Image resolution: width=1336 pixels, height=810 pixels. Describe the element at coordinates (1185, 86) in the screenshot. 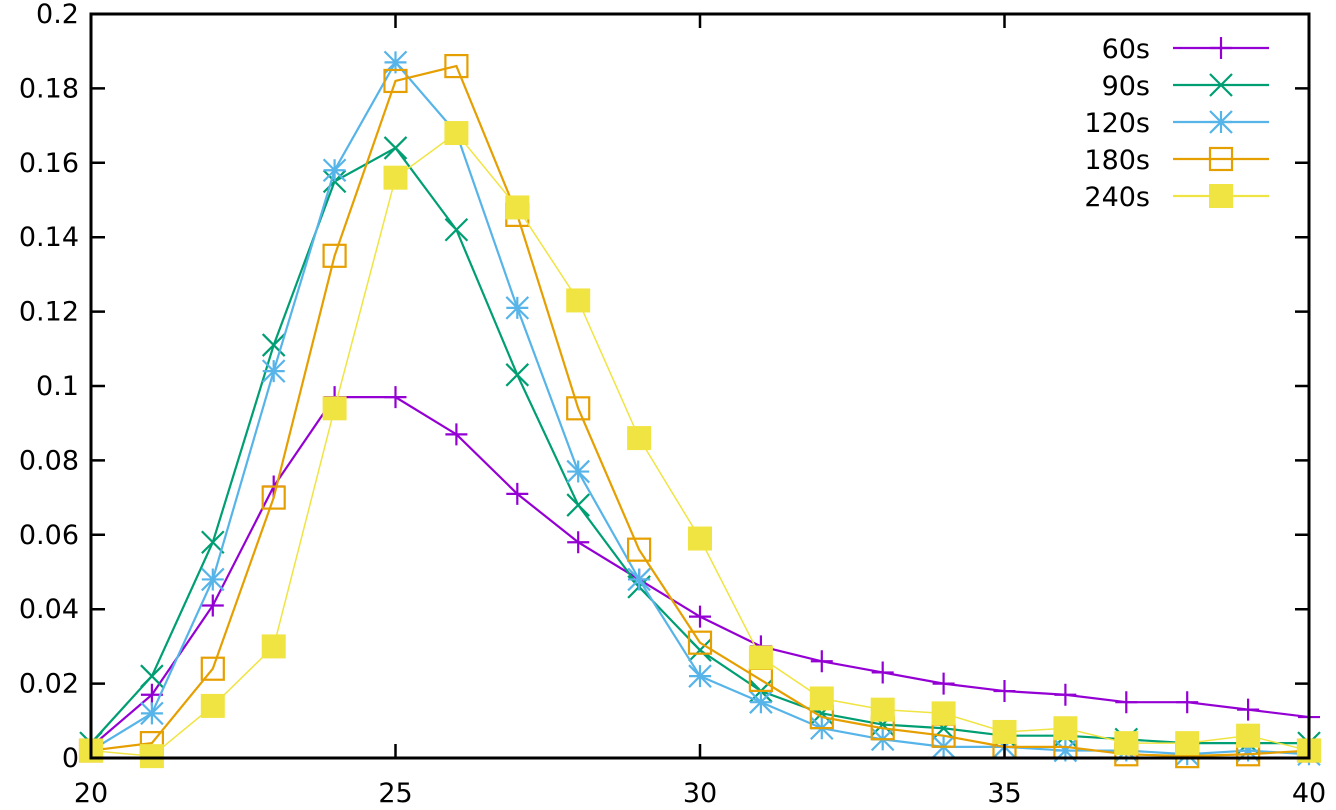

I see `legend-entry: 90s` at that location.